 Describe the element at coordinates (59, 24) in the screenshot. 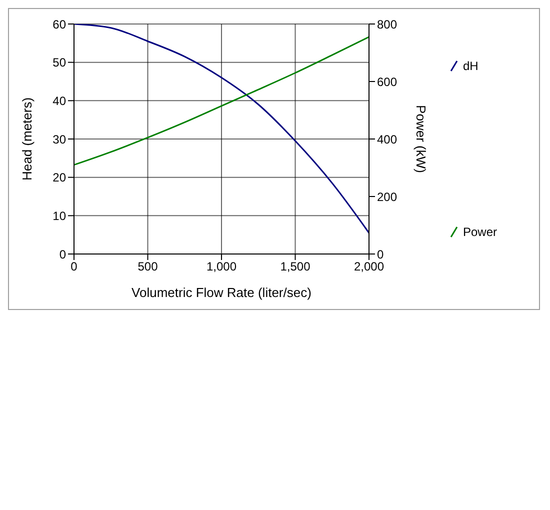

I see `y-tick-label: 60` at that location.